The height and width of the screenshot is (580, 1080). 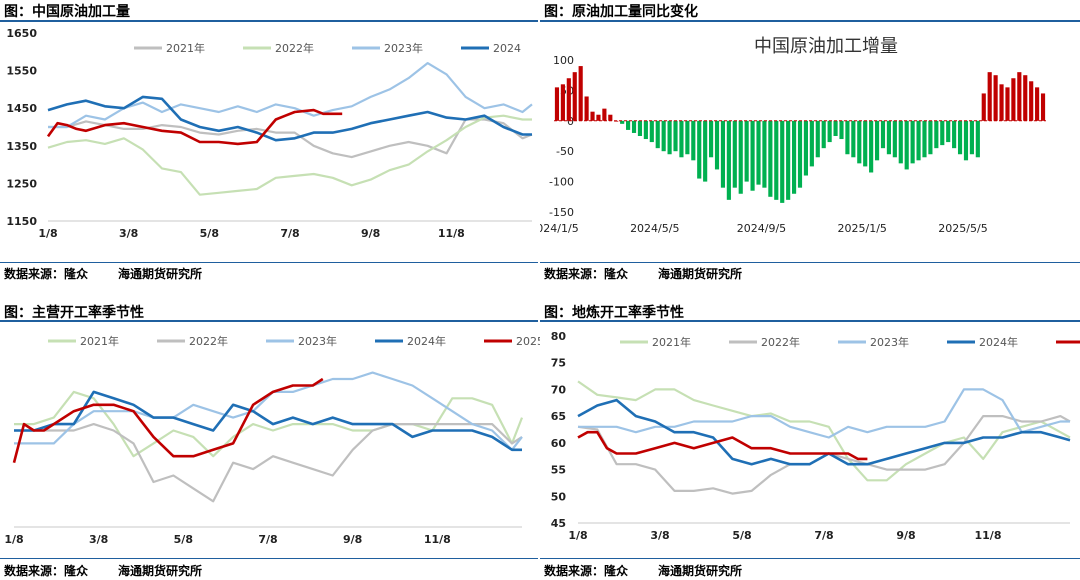 What do you see at coordinates (563, 60) in the screenshot?
I see `y-tick-label: 100` at bounding box center [563, 60].